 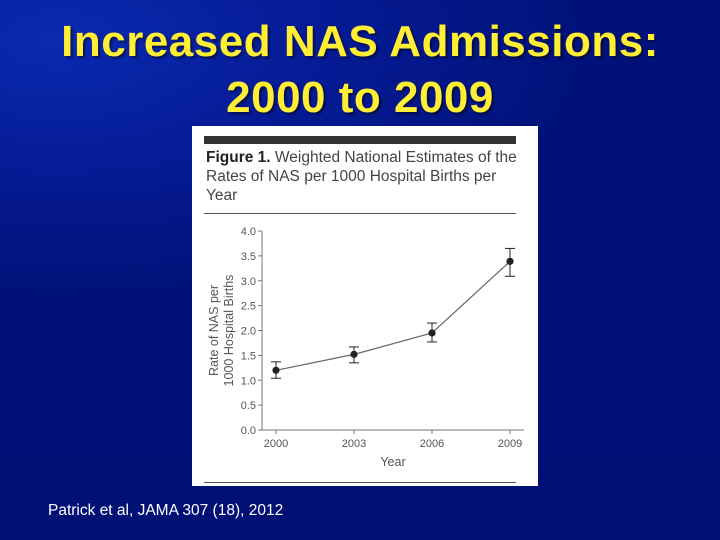 What do you see at coordinates (248, 356) in the screenshot?
I see `y-tick-label: 1.5` at bounding box center [248, 356].